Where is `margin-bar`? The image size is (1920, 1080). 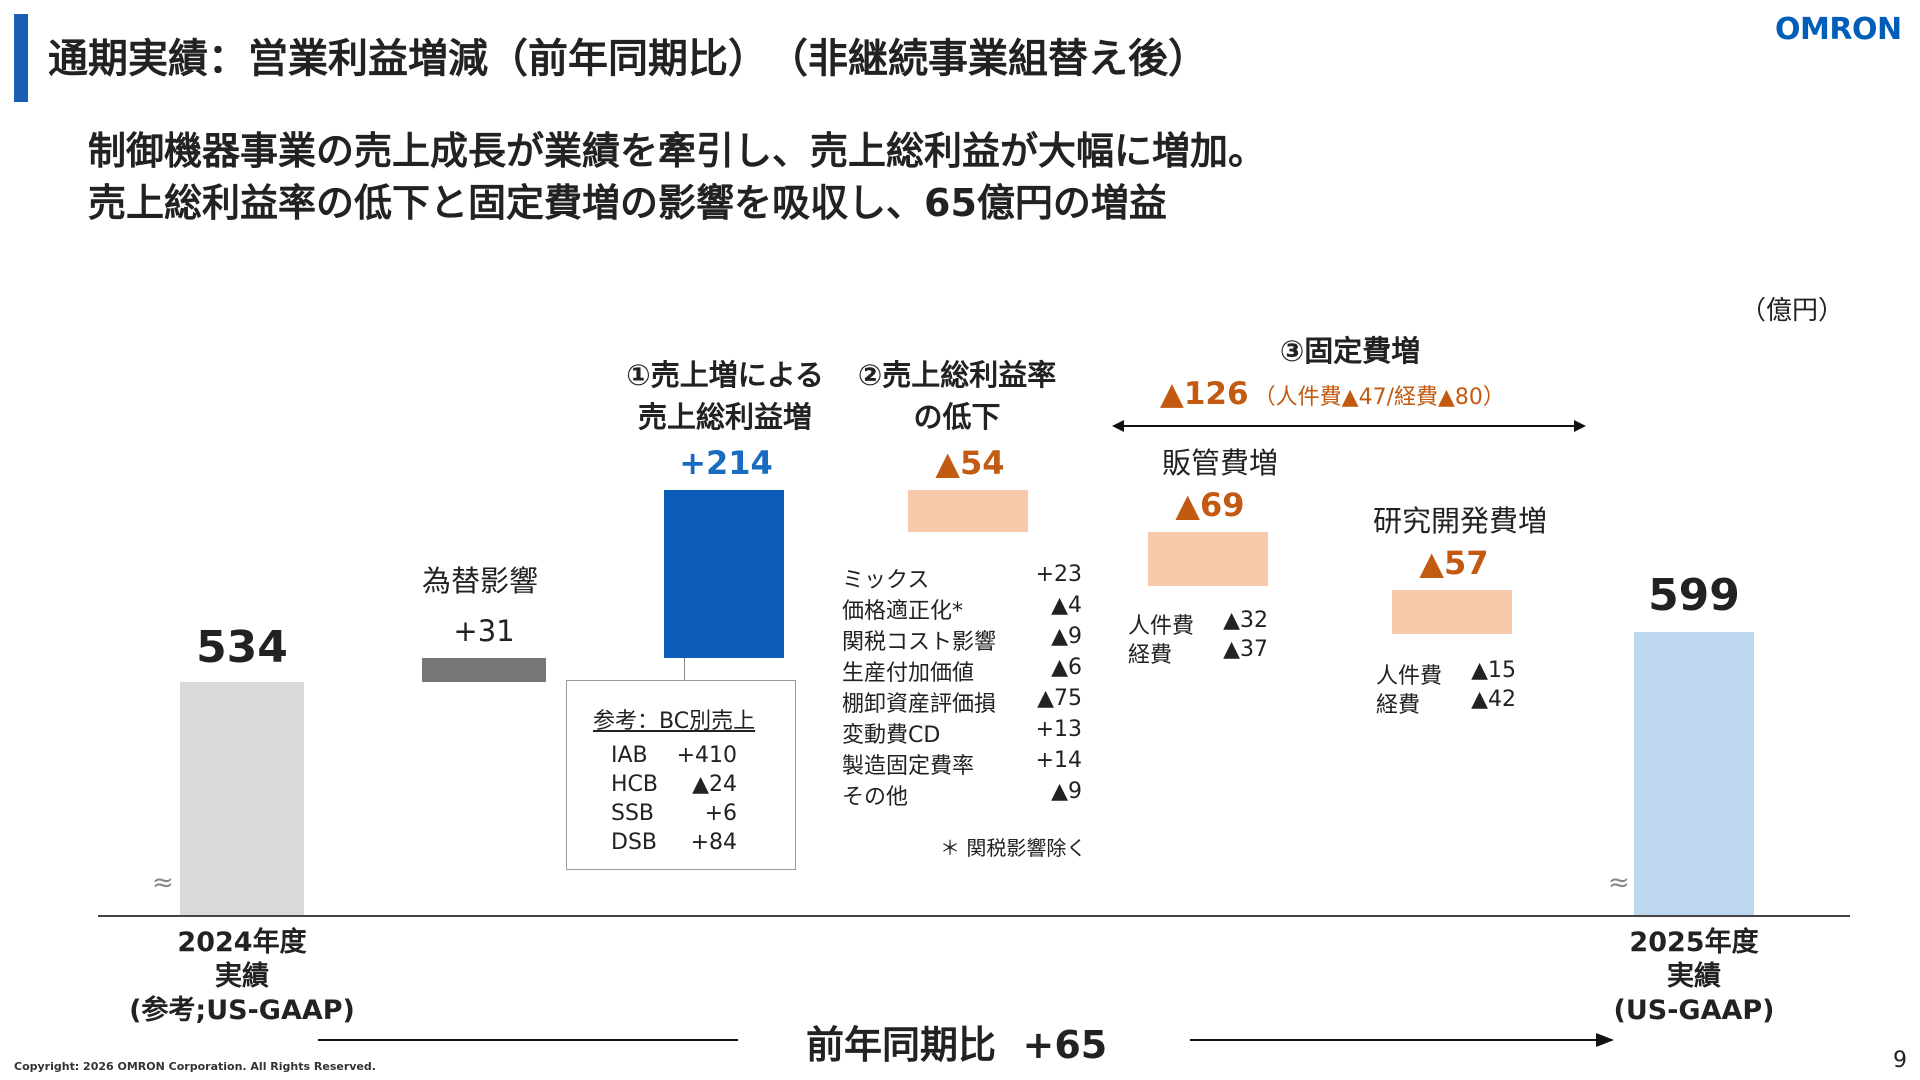 margin-bar is located at coordinates (968, 511).